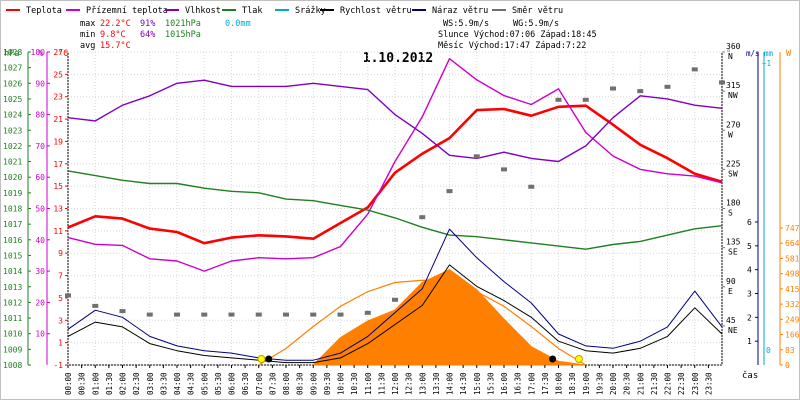 This screenshot has height=404, width=800. Describe the element at coordinates (44, 11) in the screenshot. I see `legend-label: Teplota` at that location.